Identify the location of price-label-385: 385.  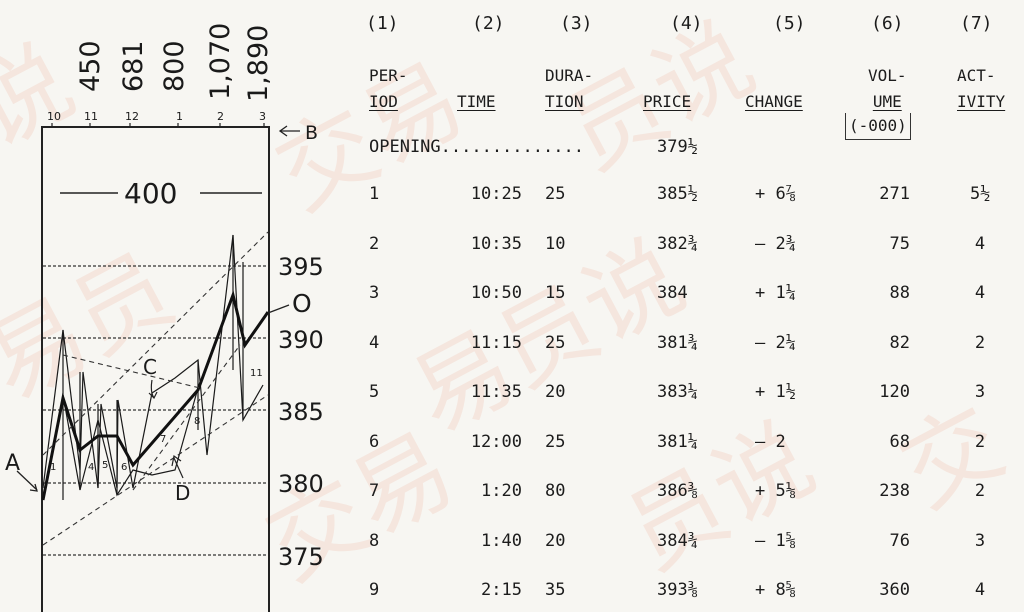
(301, 412).